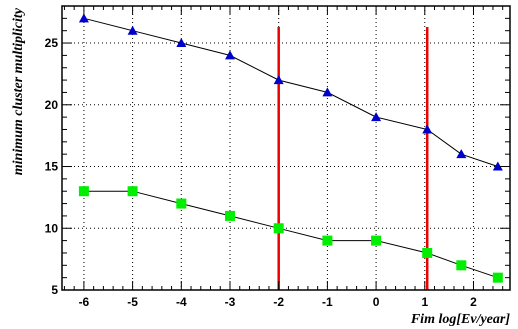 Image resolution: width=518 pixels, height=329 pixels. Describe the element at coordinates (132, 302) in the screenshot. I see `x-tick-label: -5` at that location.